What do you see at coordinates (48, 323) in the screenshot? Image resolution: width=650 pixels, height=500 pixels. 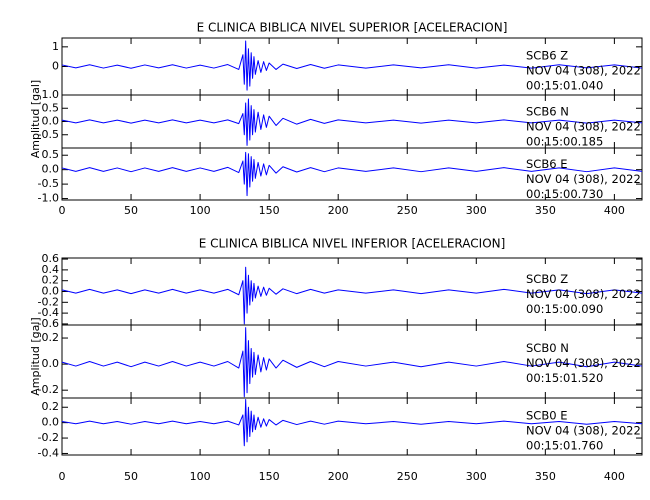 I see `y-tick-label: -0.6` at bounding box center [48, 323].